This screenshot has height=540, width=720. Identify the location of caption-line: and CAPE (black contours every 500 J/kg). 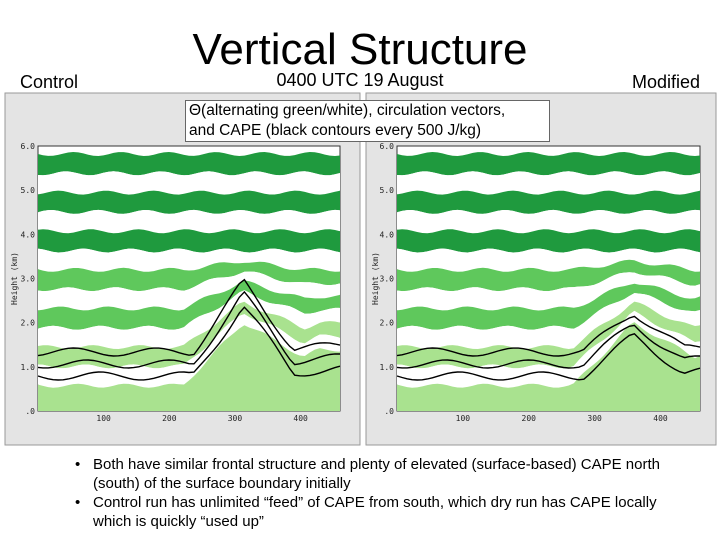
(335, 130).